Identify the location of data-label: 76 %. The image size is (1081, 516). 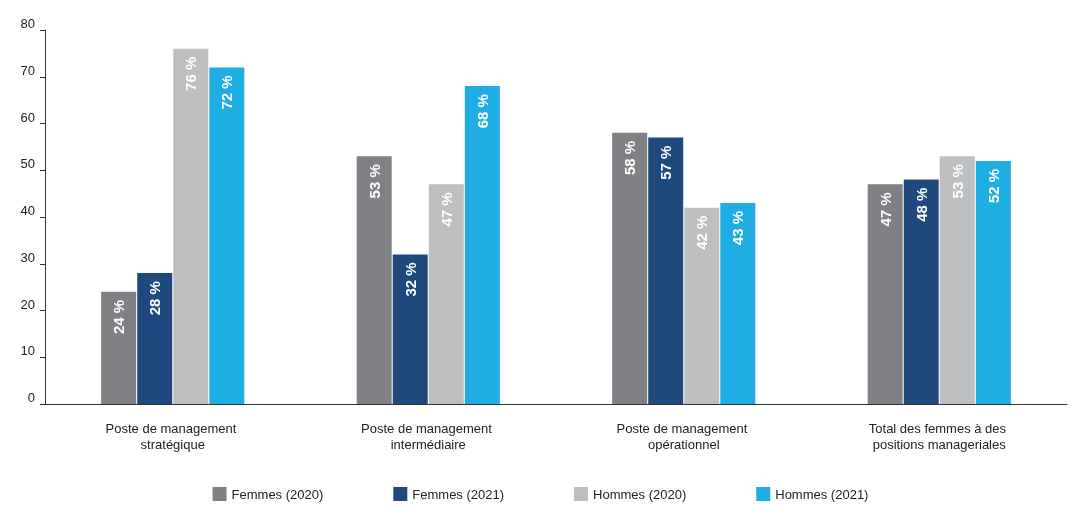
(191, 73).